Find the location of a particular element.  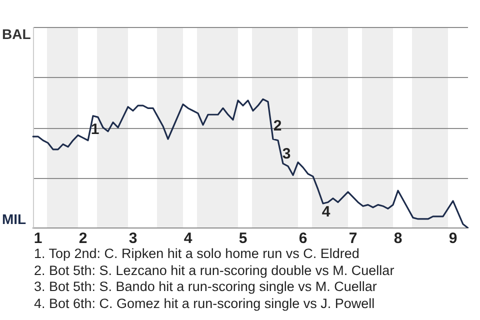

text: 1. Top 2nd: C. Ripken hit a solo home run vs C. Eldred is located at coordinates (197, 254).